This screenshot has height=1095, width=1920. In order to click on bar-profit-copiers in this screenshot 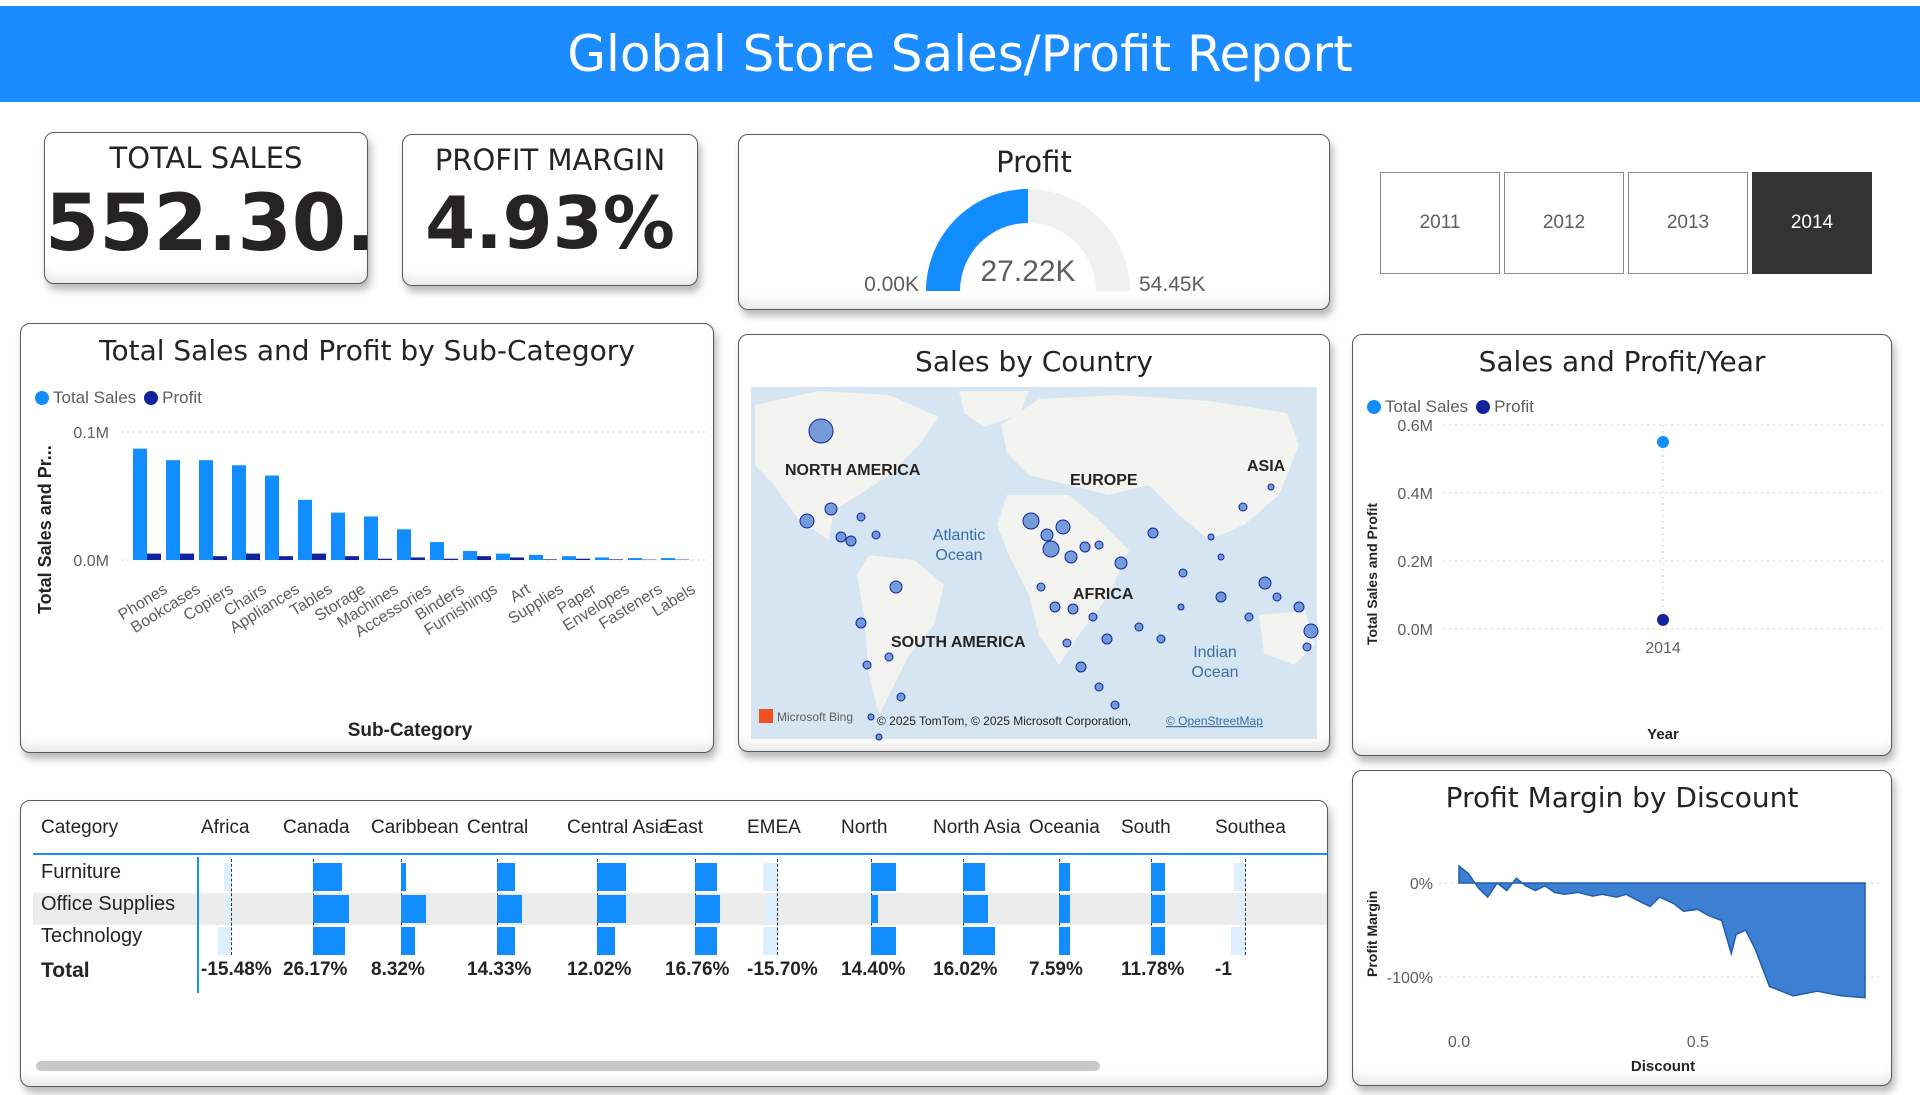, I will do `click(220, 558)`.